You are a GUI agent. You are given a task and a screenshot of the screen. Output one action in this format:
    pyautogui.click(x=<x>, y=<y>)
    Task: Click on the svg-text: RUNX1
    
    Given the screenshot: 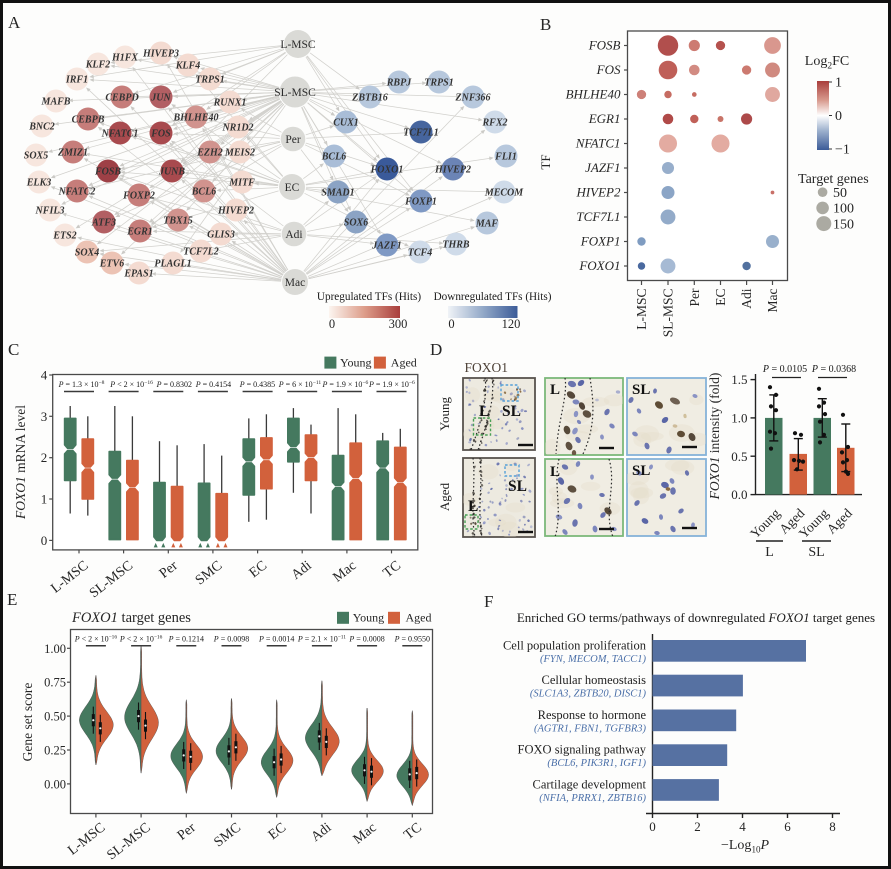 What is the action you would take?
    pyautogui.click(x=230, y=103)
    